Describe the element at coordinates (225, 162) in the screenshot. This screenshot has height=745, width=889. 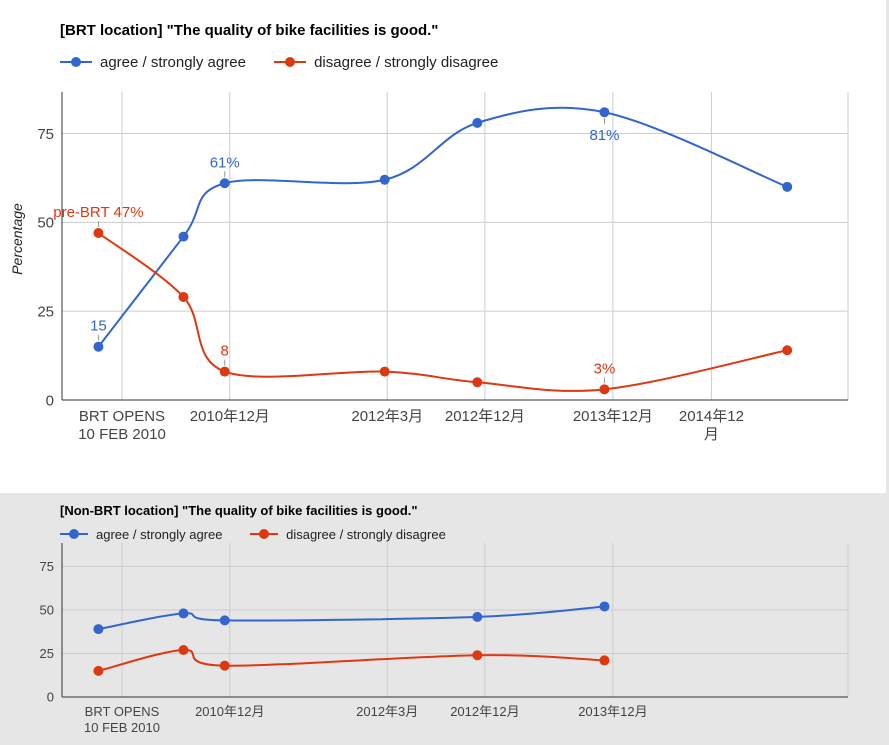
I see `annotation-label: 61%` at that location.